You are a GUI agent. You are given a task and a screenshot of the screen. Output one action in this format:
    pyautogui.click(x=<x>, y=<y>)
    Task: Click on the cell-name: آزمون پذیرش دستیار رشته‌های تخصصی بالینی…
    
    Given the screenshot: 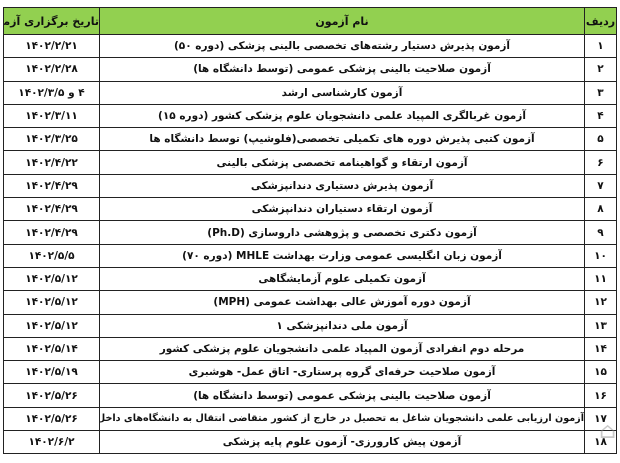 What is the action you would take?
    pyautogui.click(x=342, y=46)
    